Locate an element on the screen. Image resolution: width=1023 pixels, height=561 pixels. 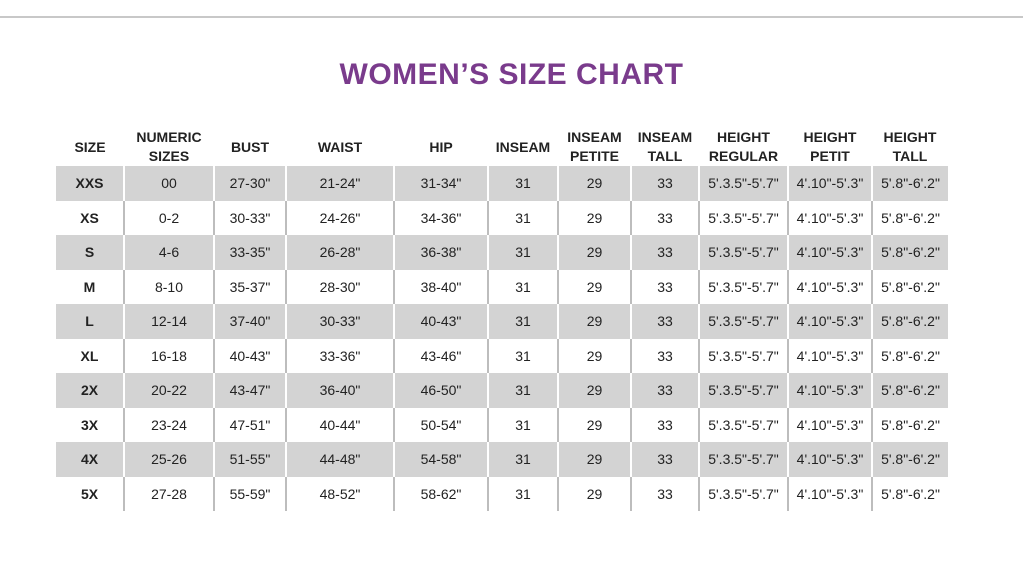
column-header-waist: WAIST is located at coordinates (340, 147).